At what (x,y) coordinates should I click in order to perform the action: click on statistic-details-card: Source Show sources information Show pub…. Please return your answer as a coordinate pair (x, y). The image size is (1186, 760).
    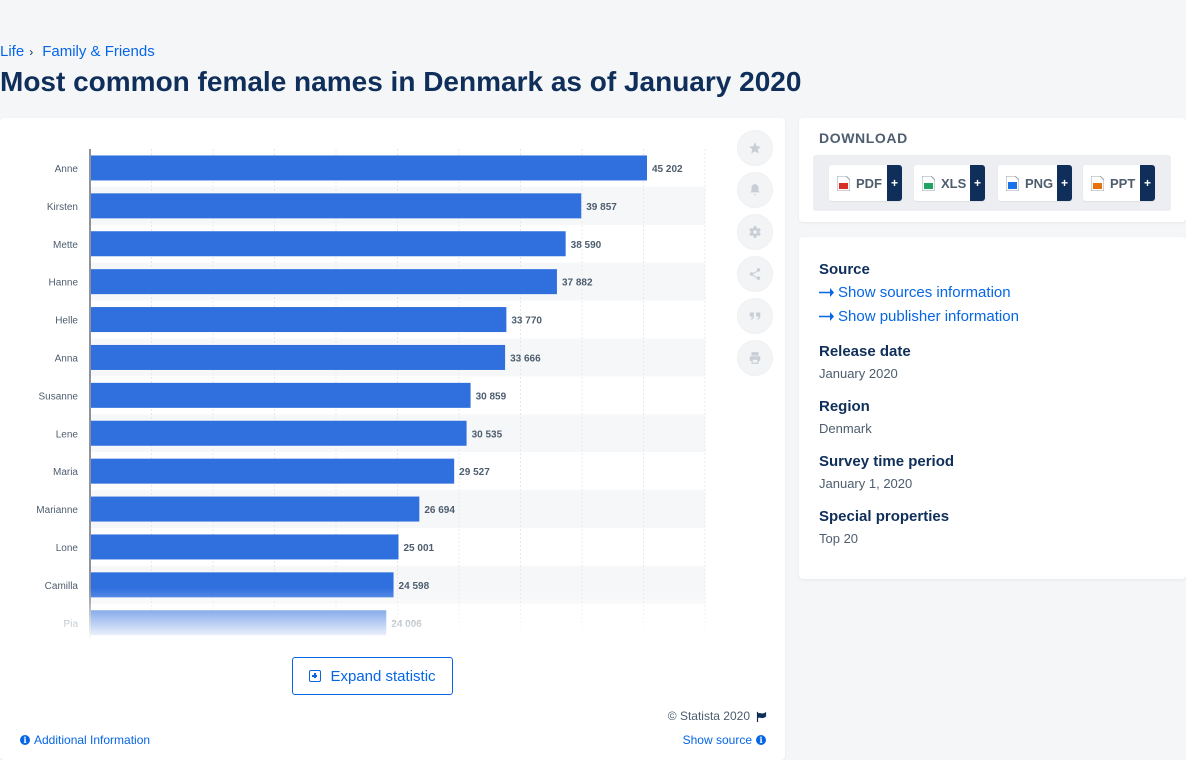
    Looking at the image, I should click on (992, 408).